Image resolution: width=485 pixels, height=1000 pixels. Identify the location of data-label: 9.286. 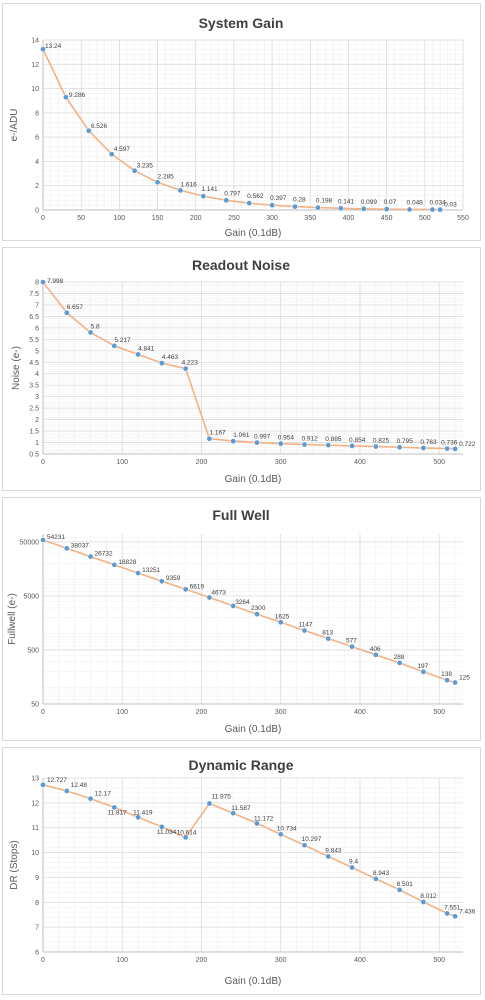
(77, 95).